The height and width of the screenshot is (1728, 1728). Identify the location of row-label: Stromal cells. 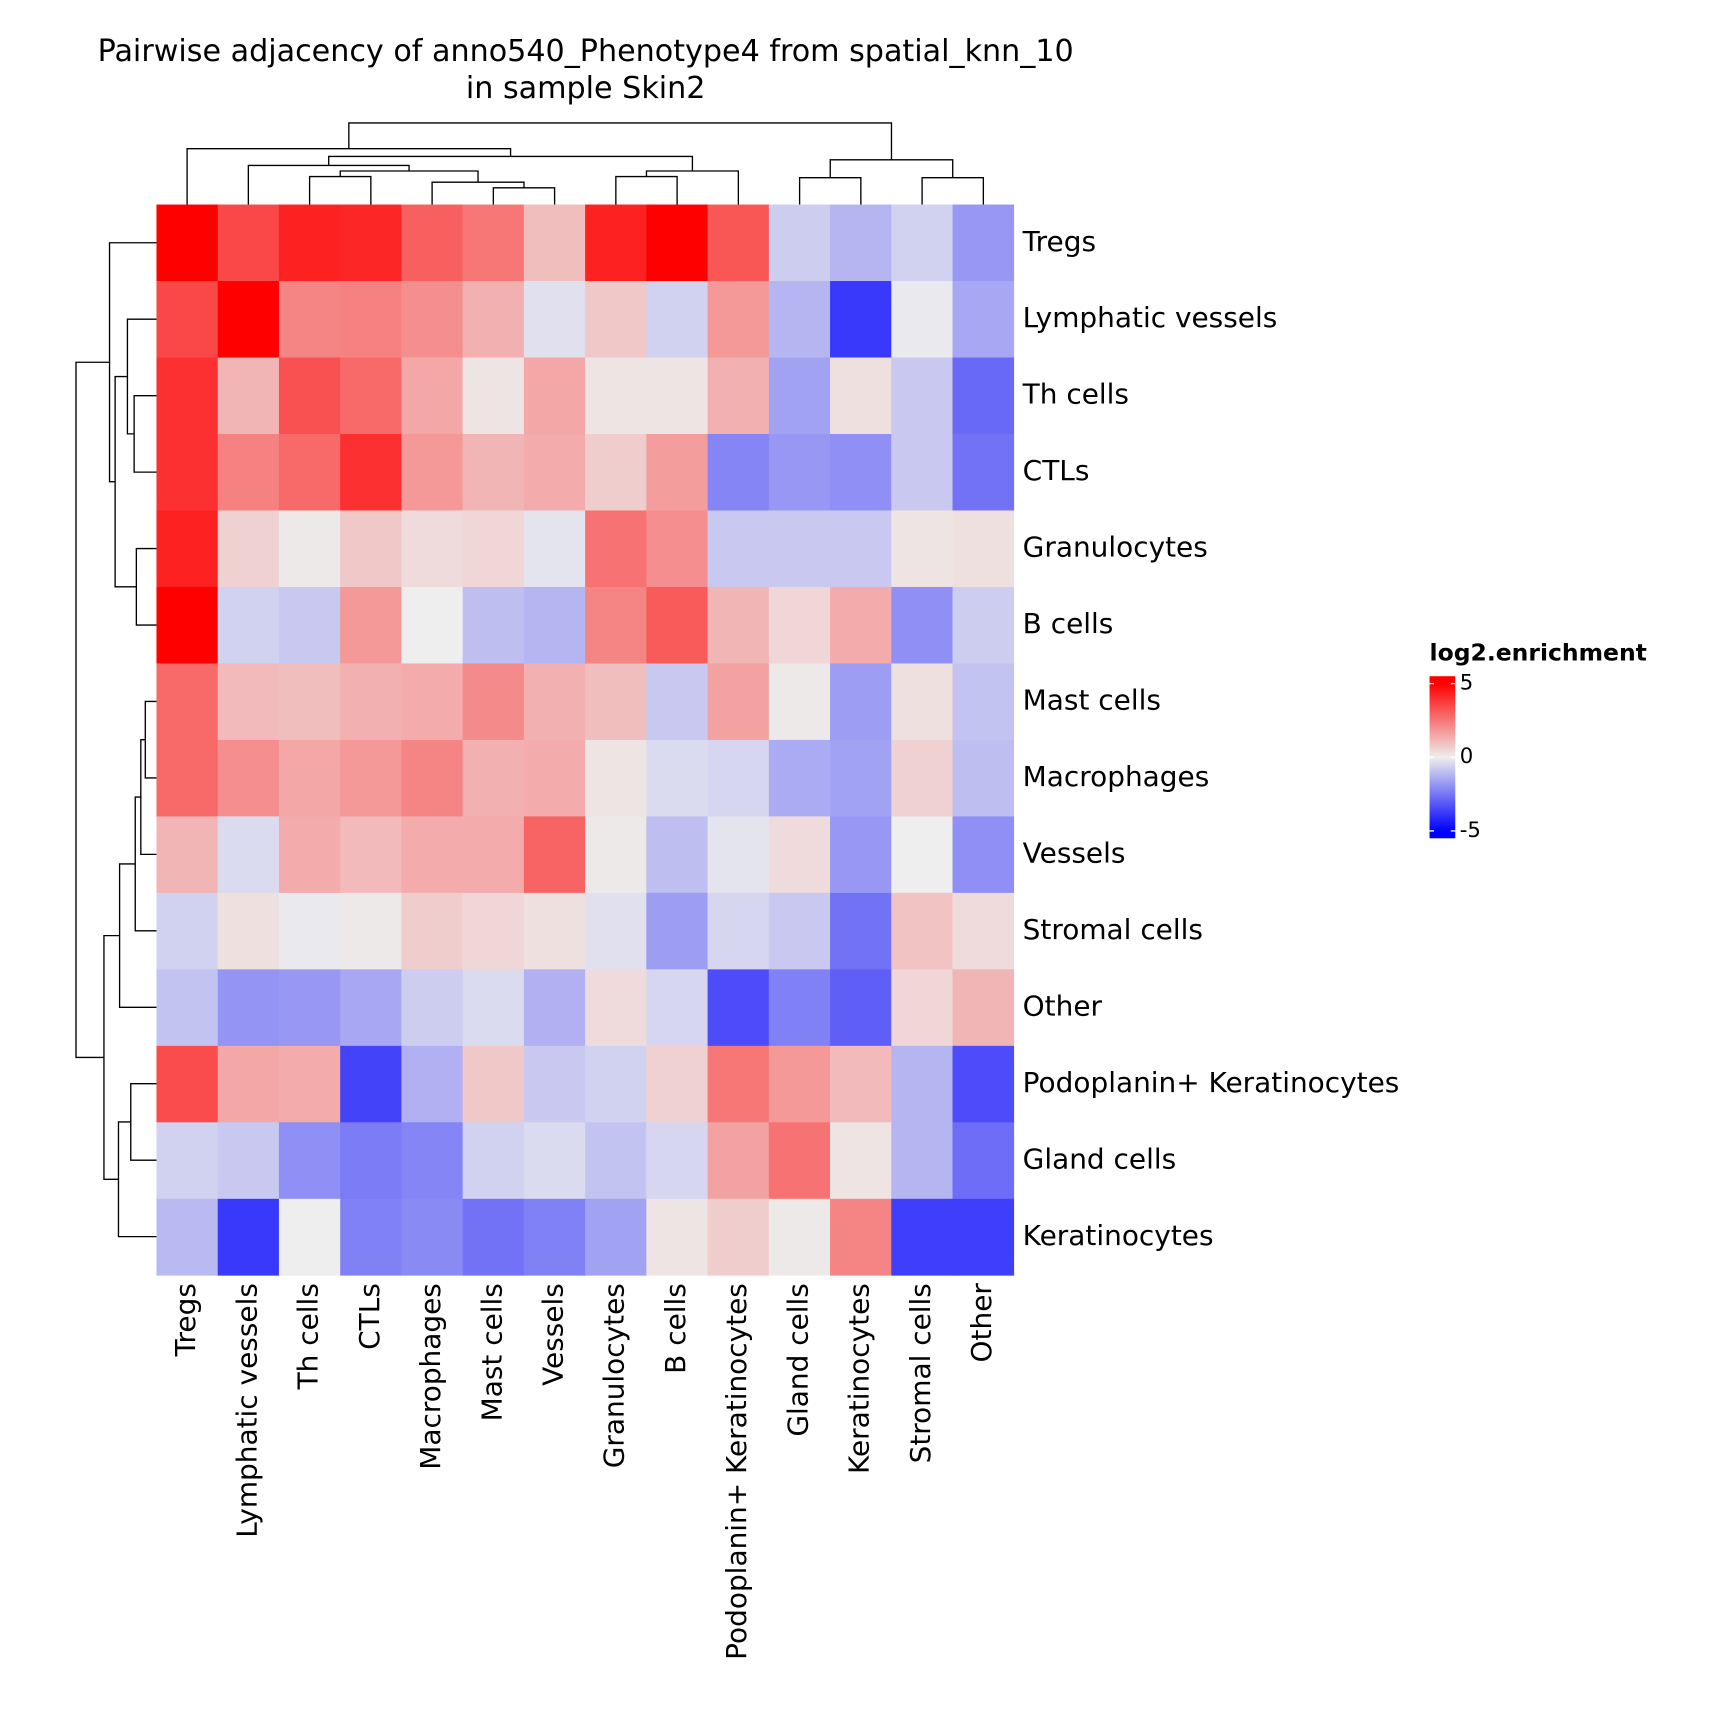
(1113, 929).